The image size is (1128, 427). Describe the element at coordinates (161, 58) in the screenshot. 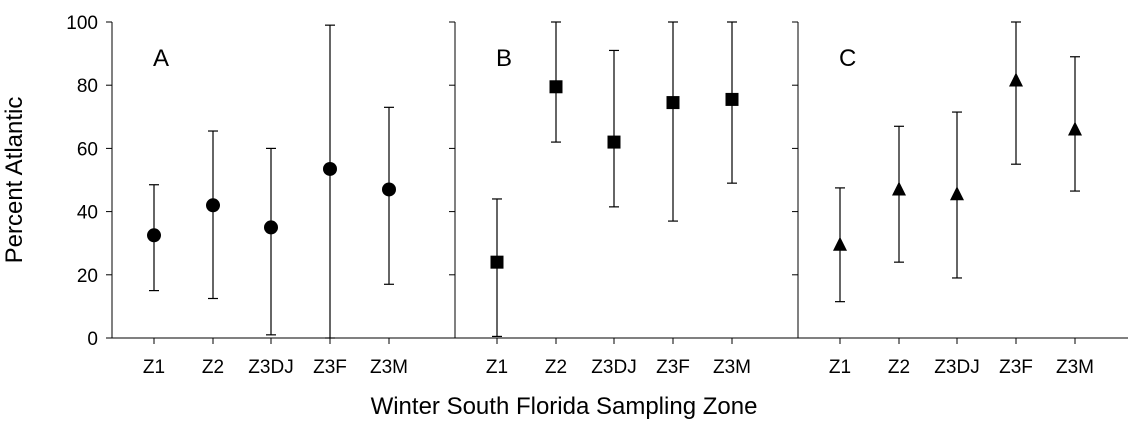

I see `panel-label: A` at that location.